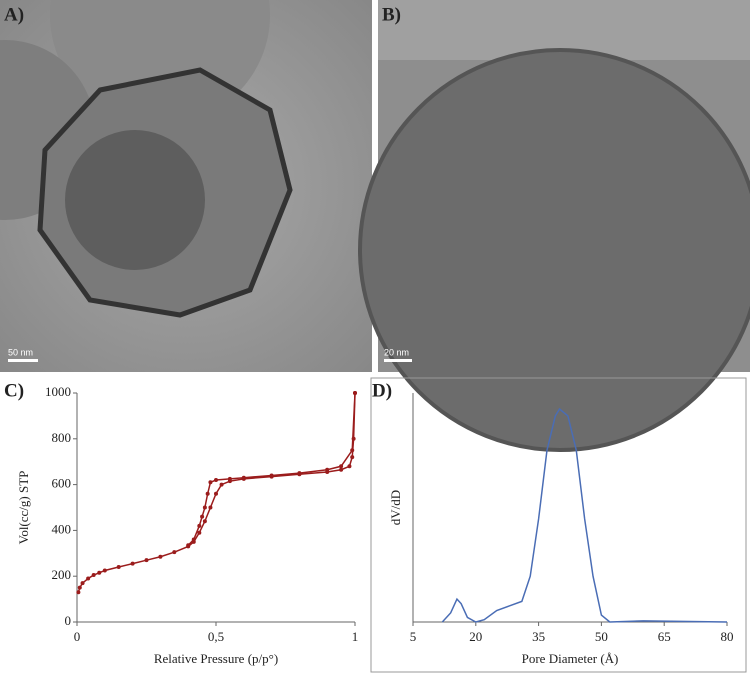 The height and width of the screenshot is (681, 750). Describe the element at coordinates (538, 636) in the screenshot. I see `x-tick-label: 35` at that location.